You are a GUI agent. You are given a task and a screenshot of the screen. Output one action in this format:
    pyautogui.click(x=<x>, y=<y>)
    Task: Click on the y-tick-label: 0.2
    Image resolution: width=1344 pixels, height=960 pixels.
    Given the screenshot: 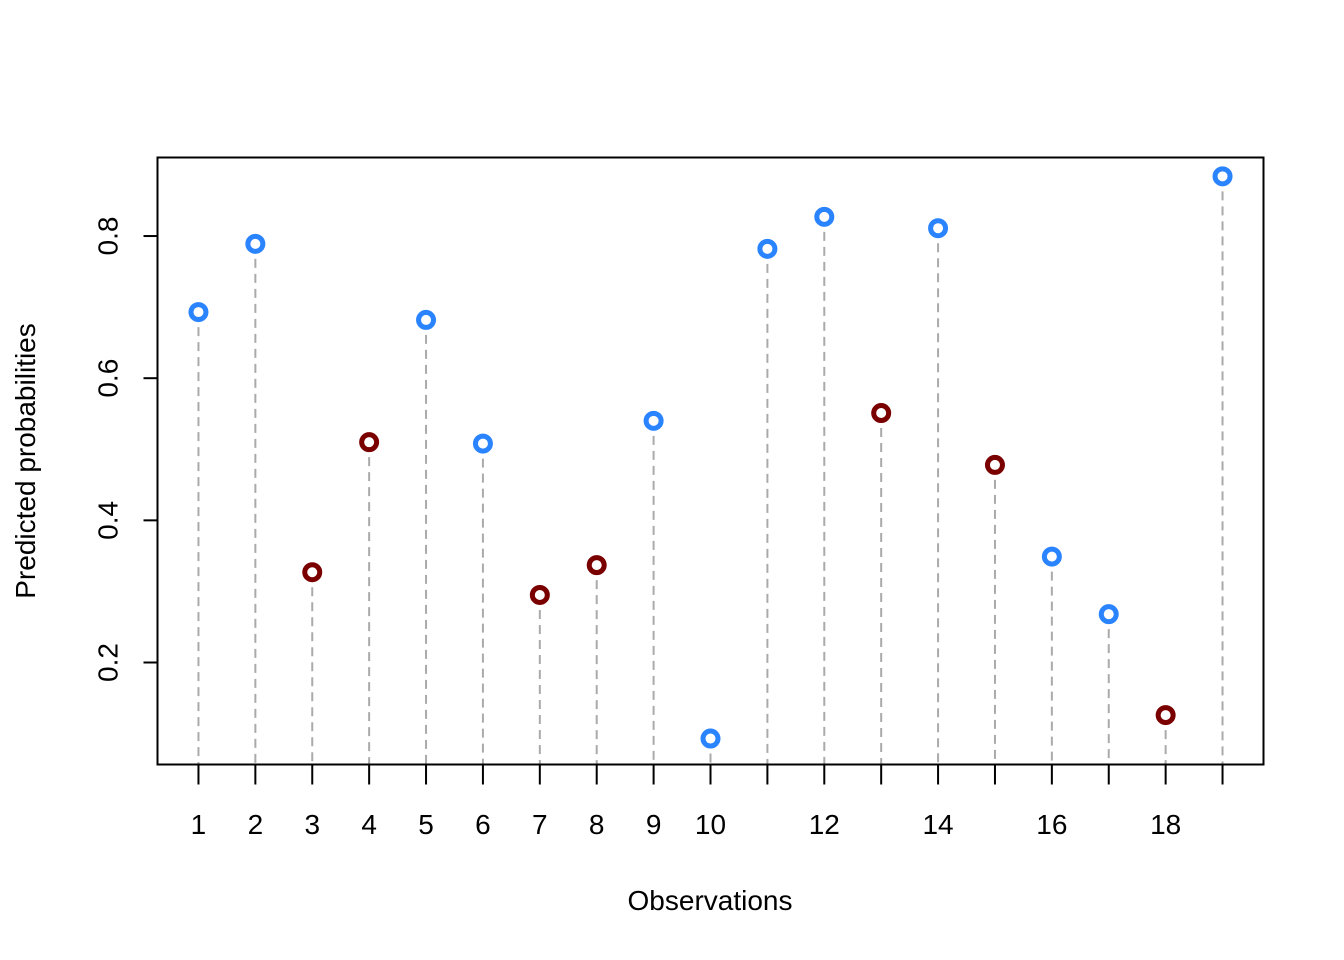 What is the action you would take?
    pyautogui.click(x=108, y=662)
    